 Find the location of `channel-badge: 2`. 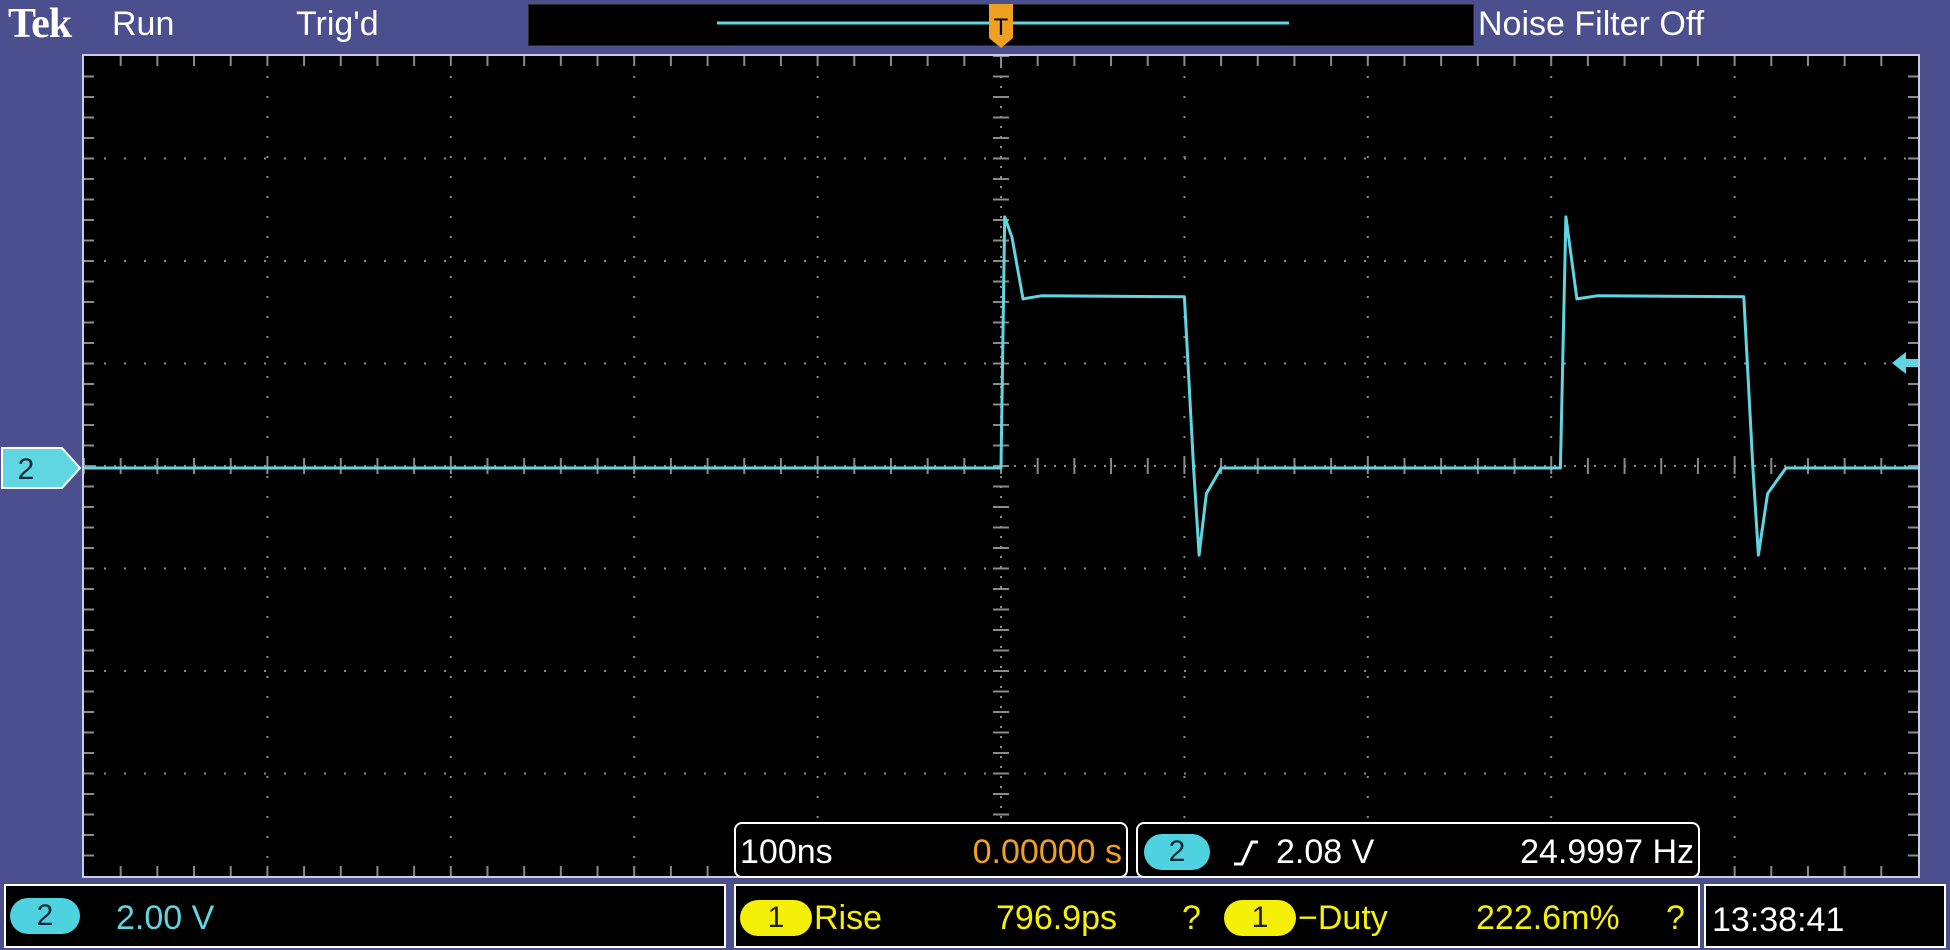

channel-badge: 2 is located at coordinates (45, 916).